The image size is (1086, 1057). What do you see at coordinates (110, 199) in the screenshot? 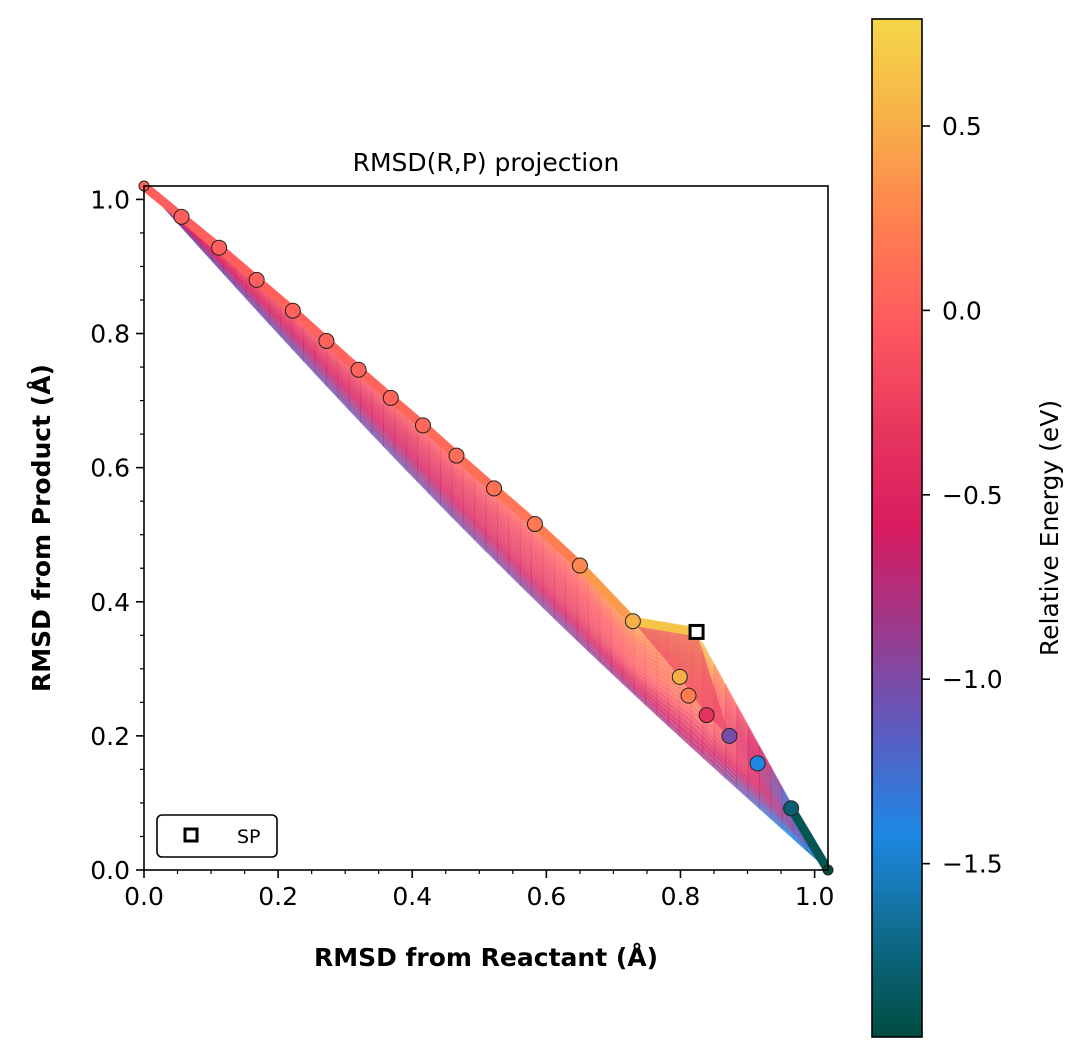
I see `y-tick-label: 1.0` at bounding box center [110, 199].